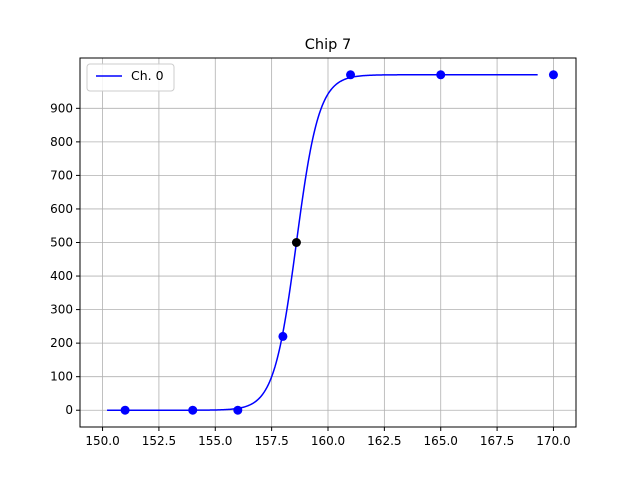  I want to click on legend: Ch. 0, so click(130, 77).